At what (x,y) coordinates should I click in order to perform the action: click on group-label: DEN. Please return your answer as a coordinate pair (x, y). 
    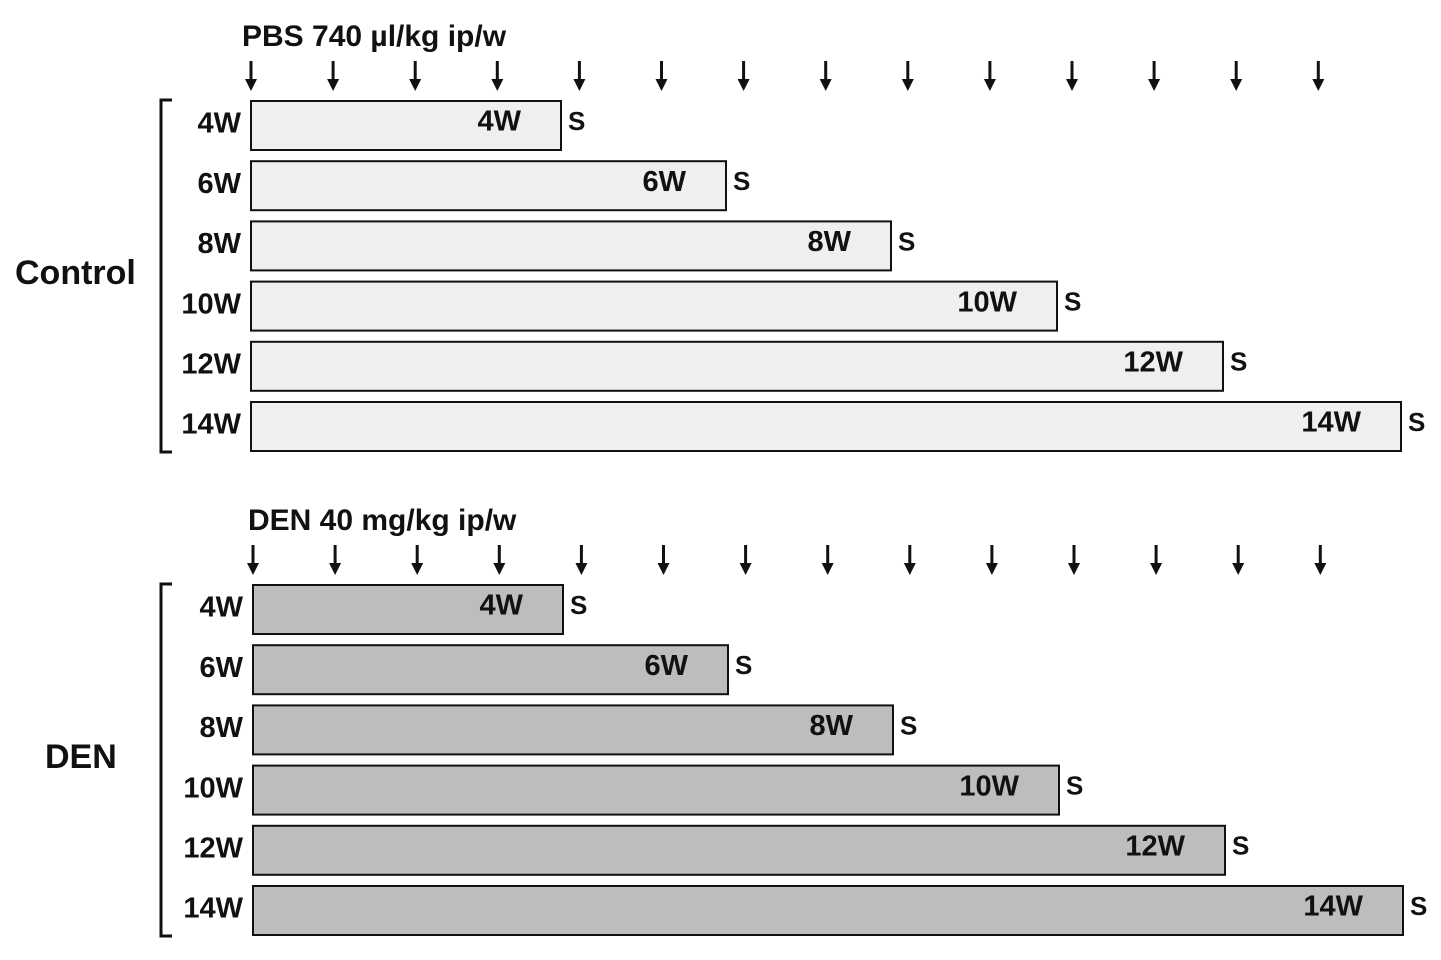
    Looking at the image, I should click on (81, 757).